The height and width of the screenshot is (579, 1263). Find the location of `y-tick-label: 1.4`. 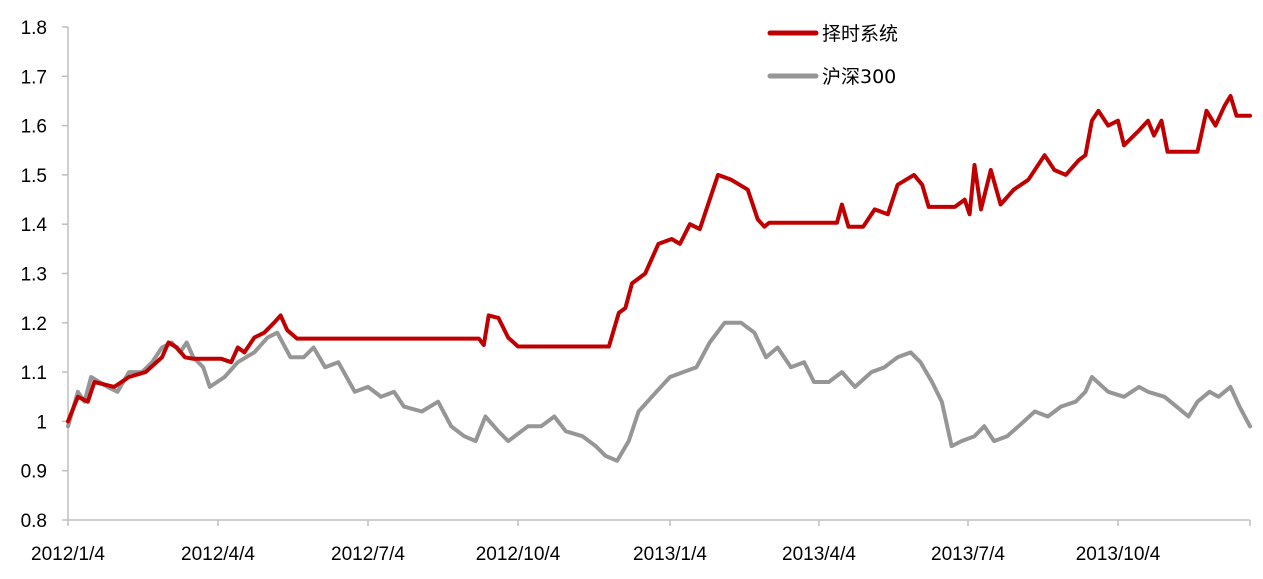

y-tick-label: 1.4 is located at coordinates (34, 225).